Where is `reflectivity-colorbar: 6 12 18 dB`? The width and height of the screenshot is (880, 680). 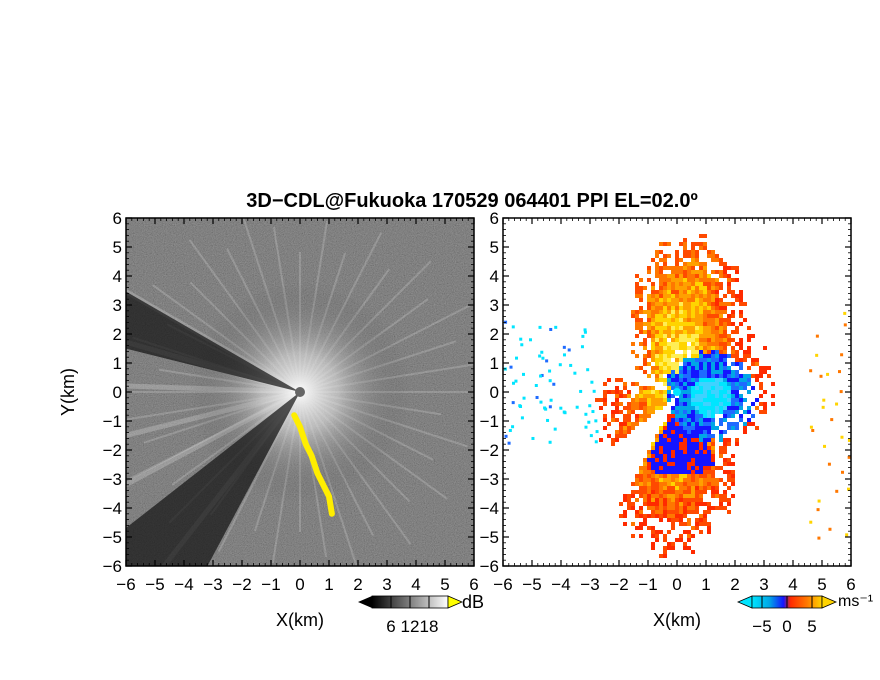
reflectivity-colorbar: 6 12 18 dB is located at coordinates (421, 614).